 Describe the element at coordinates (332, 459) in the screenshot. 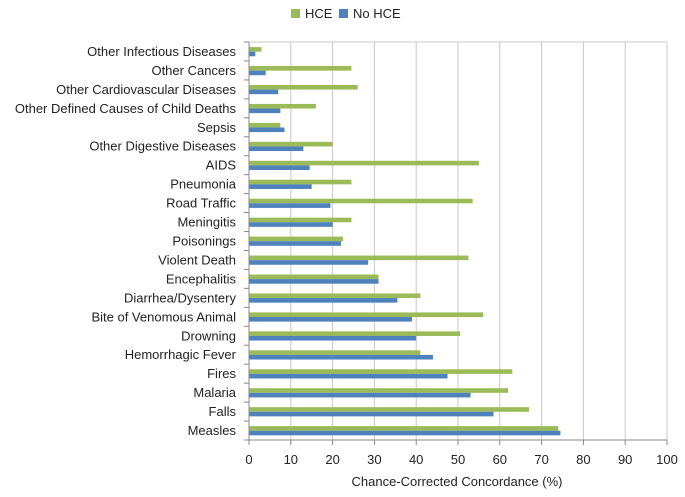

I see `x-tick-label-20: 20` at that location.